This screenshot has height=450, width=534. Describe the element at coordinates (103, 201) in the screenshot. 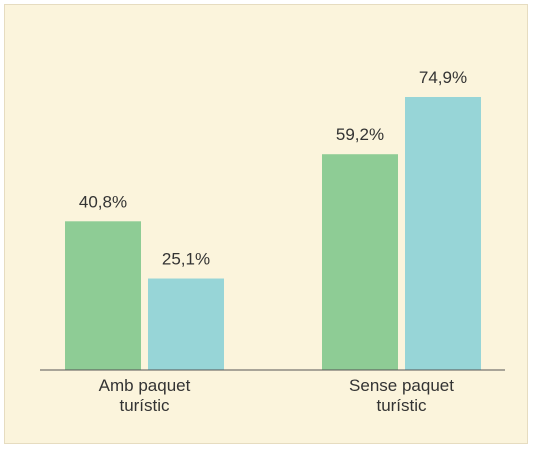

I see `value-label: 40,8%` at that location.